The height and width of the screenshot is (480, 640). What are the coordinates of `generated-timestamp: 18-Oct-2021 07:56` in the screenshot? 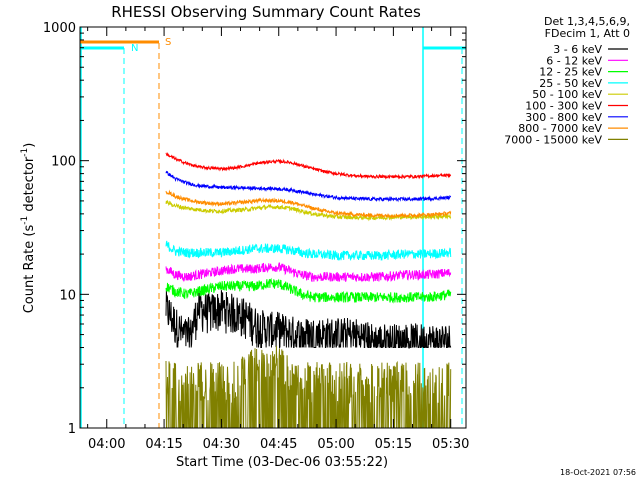 It's located at (598, 472).